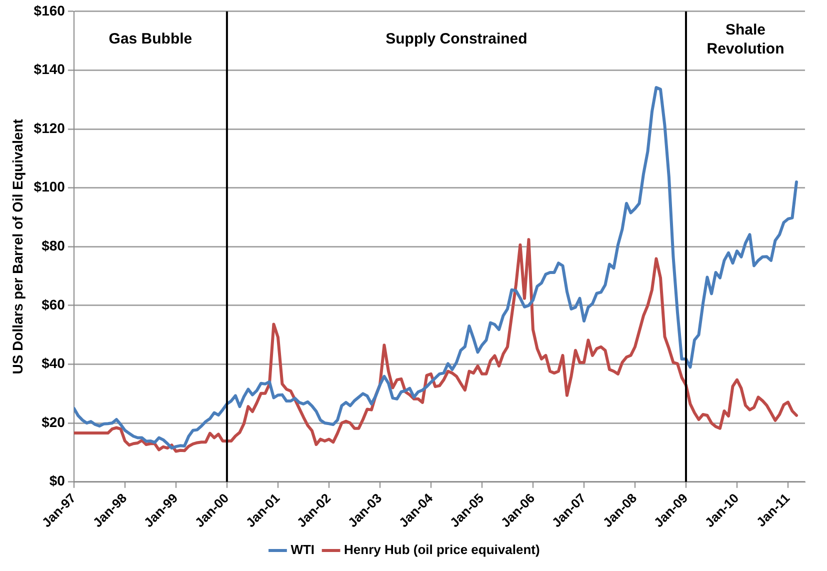  What do you see at coordinates (54, 245) in the screenshot?
I see `y-tick-label: $80` at bounding box center [54, 245].